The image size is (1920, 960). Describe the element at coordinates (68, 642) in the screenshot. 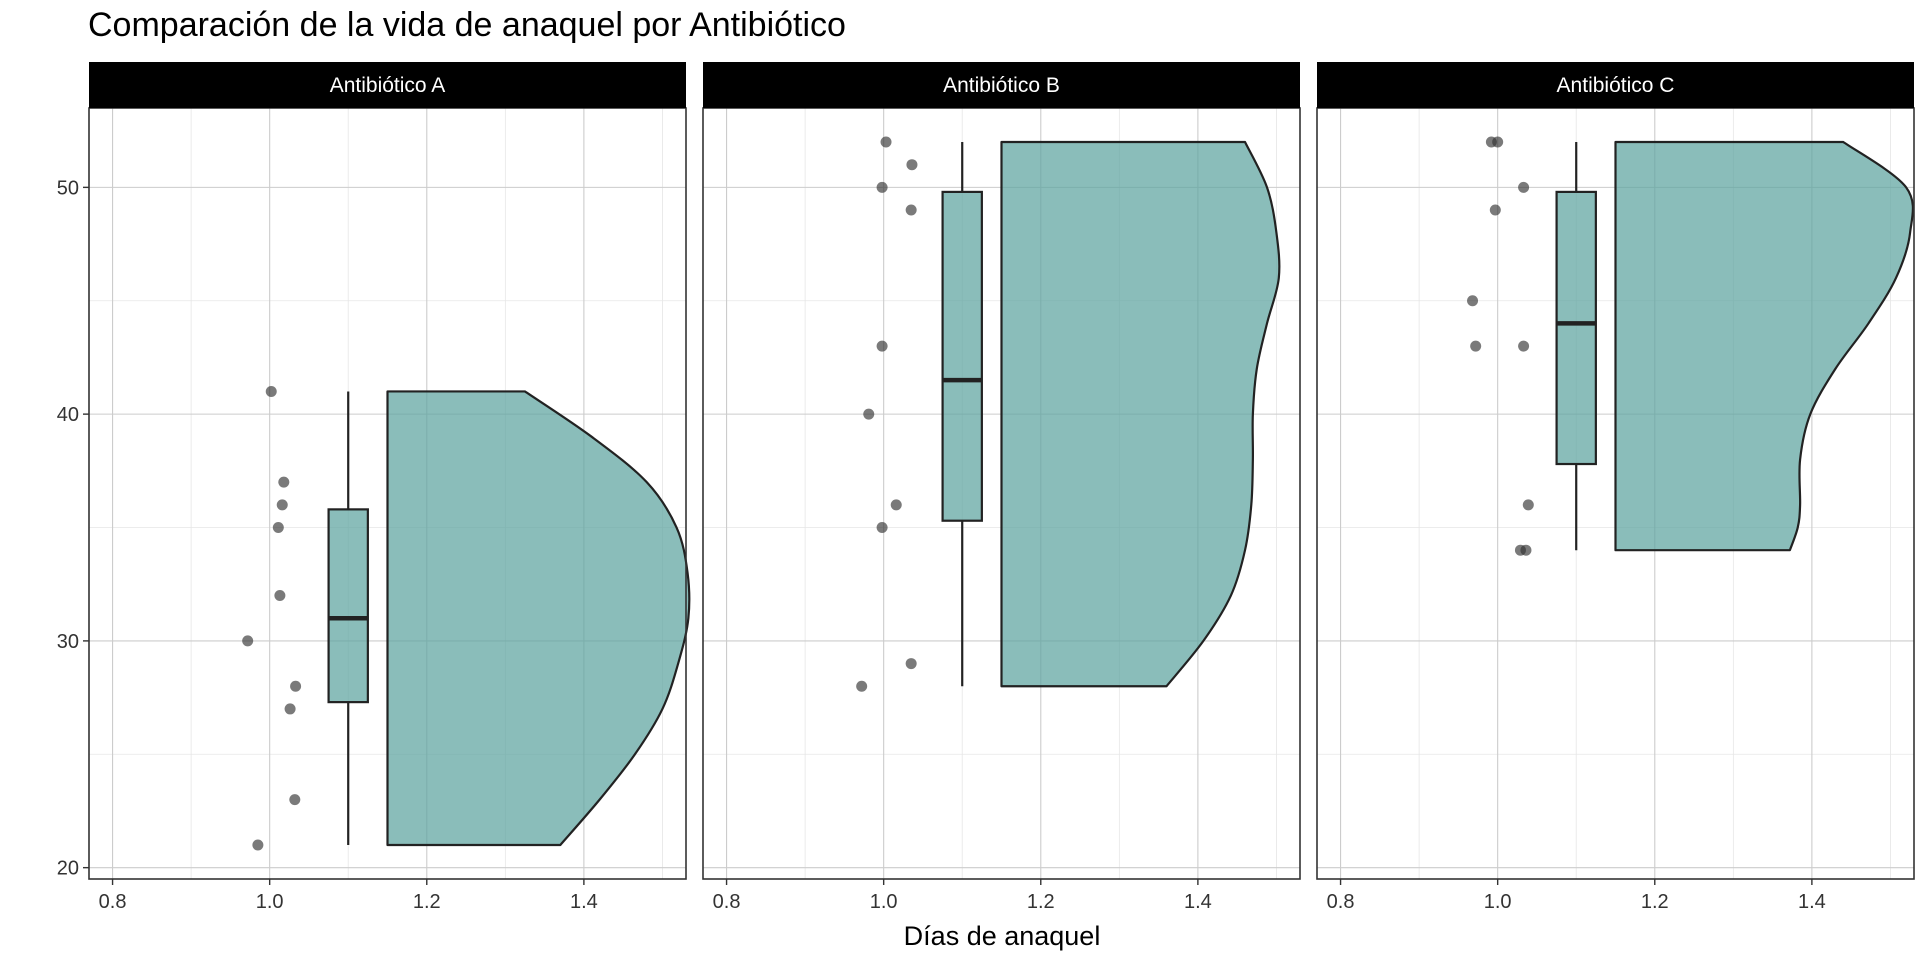

I see `y-tick-label-30: 30` at that location.